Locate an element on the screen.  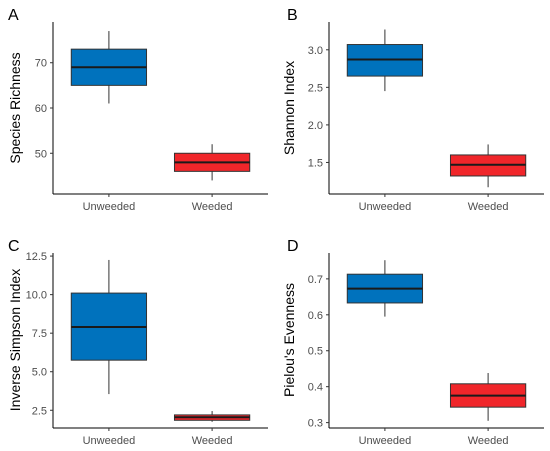
y-tick-label: 10.0 is located at coordinates (36, 296).